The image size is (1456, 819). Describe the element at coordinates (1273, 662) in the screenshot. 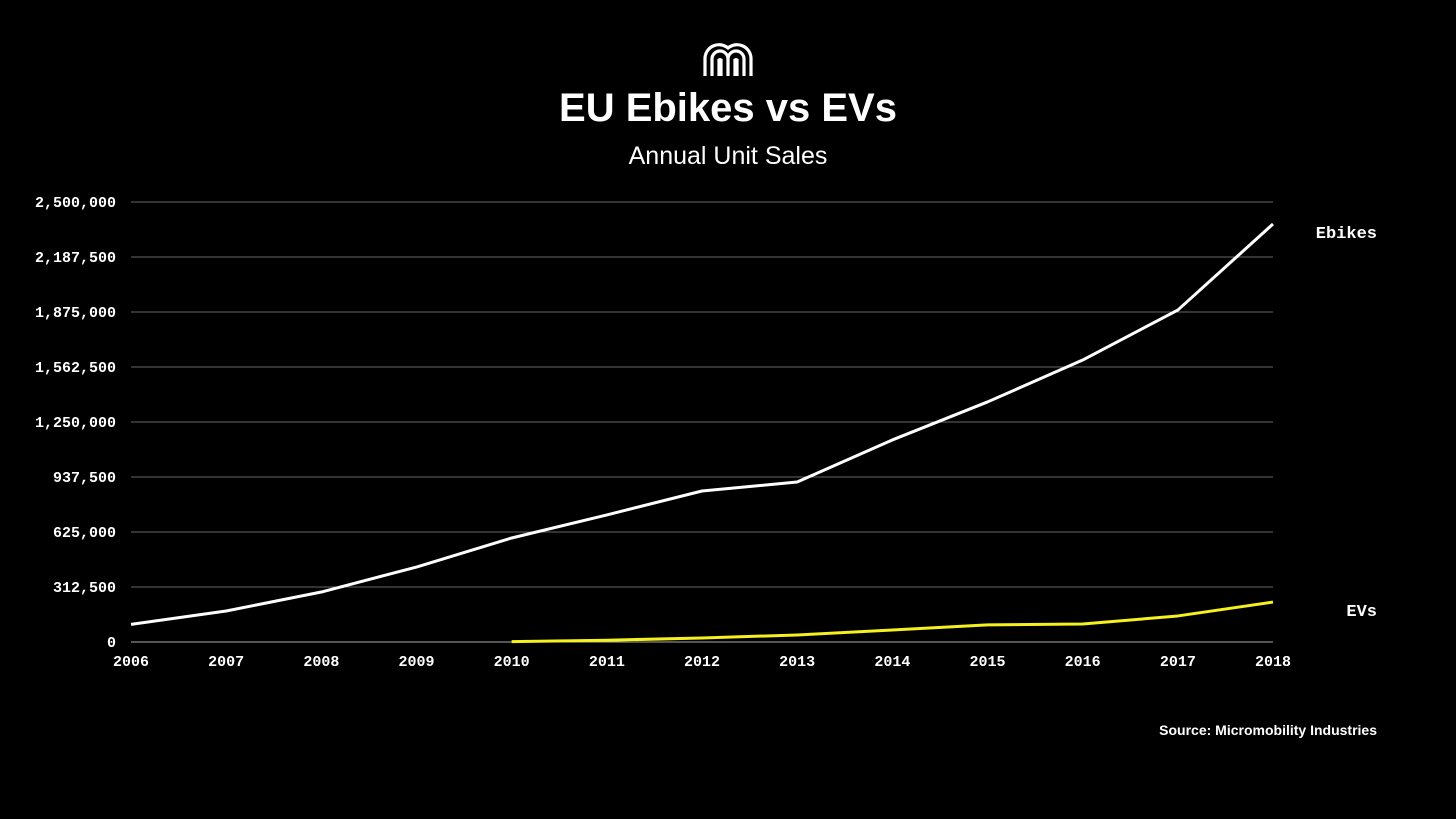

I see `x-tick-label: 2018` at that location.